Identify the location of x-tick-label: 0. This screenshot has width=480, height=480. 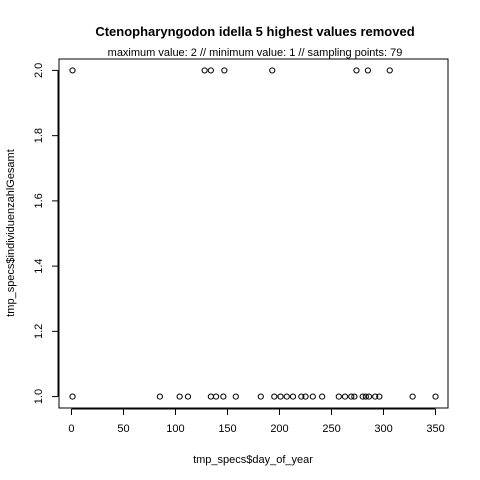
(71, 429).